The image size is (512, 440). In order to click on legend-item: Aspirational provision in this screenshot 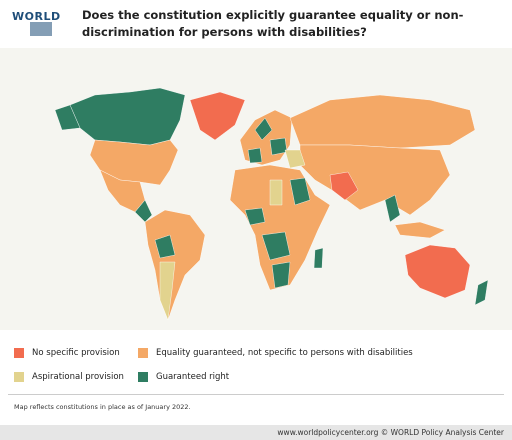, I will do `click(69, 377)`.